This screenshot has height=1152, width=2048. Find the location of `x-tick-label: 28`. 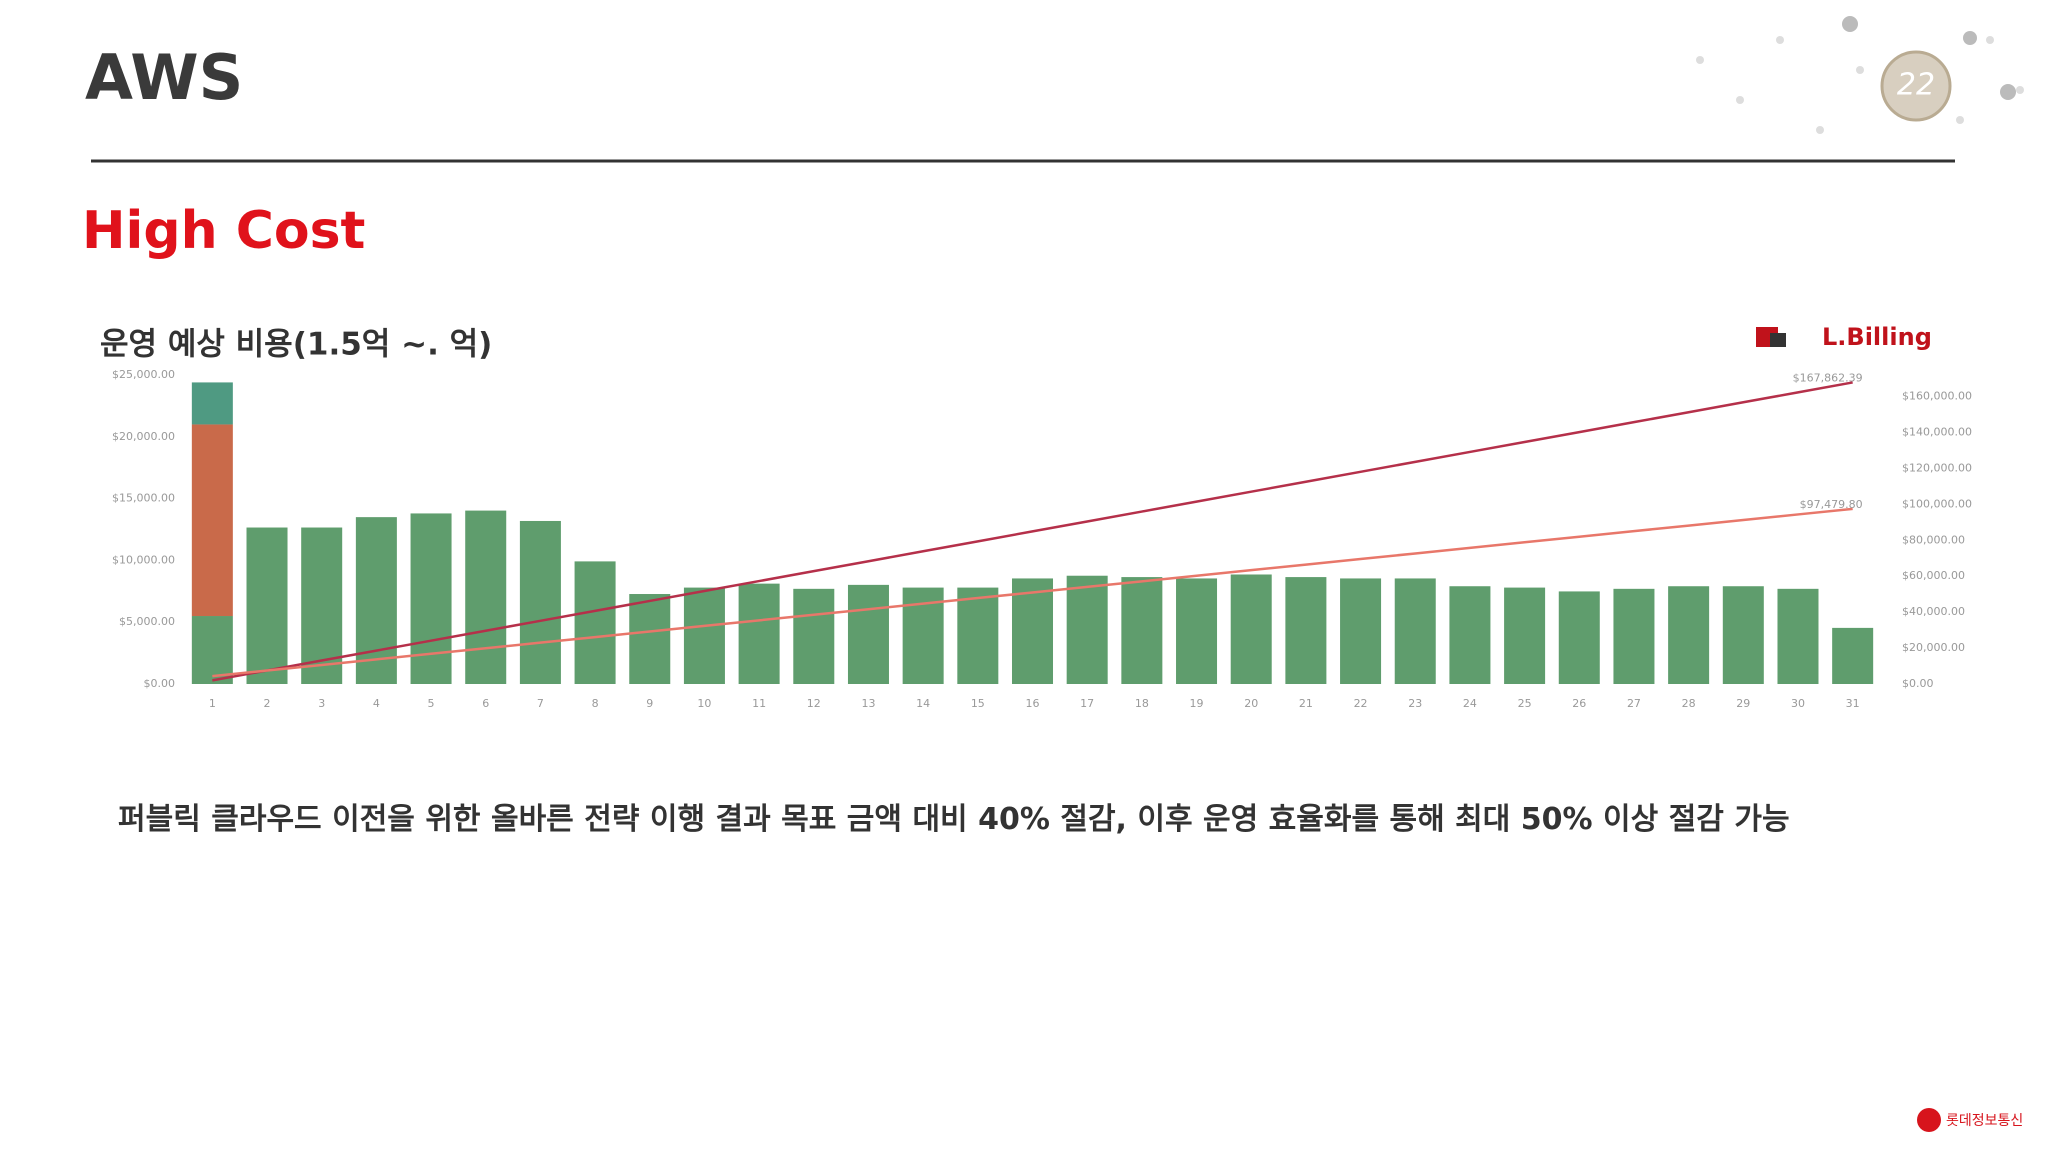

x-tick-label: 28 is located at coordinates (1689, 703).